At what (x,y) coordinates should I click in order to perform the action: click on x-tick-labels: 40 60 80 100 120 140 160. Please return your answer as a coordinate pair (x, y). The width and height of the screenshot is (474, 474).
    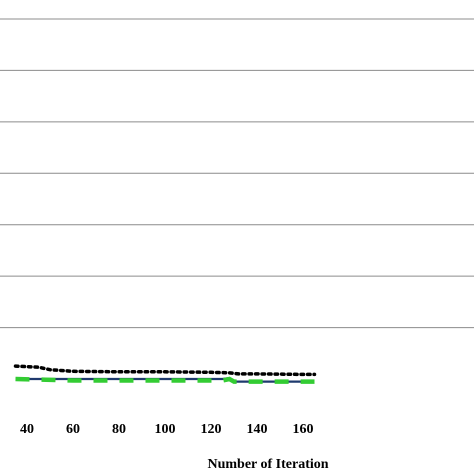
    Looking at the image, I should click on (167, 429).